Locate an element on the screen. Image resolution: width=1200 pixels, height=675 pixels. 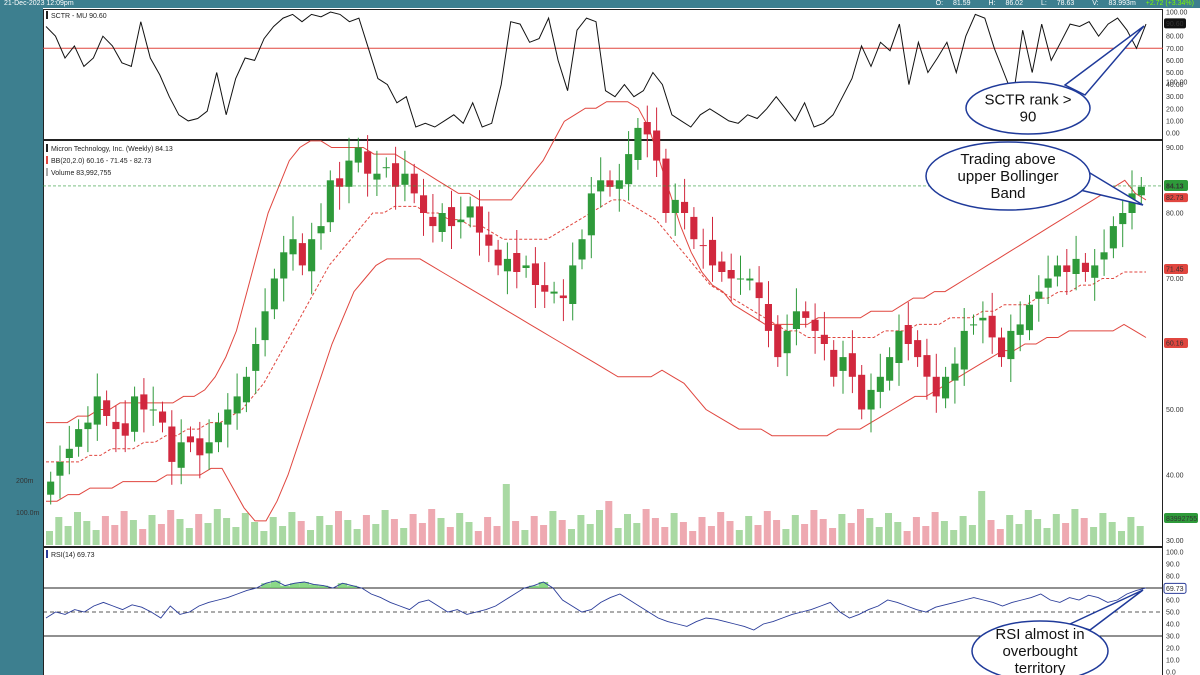
change-value: +2.72 (+3.34%) is located at coordinates (1169, 3).